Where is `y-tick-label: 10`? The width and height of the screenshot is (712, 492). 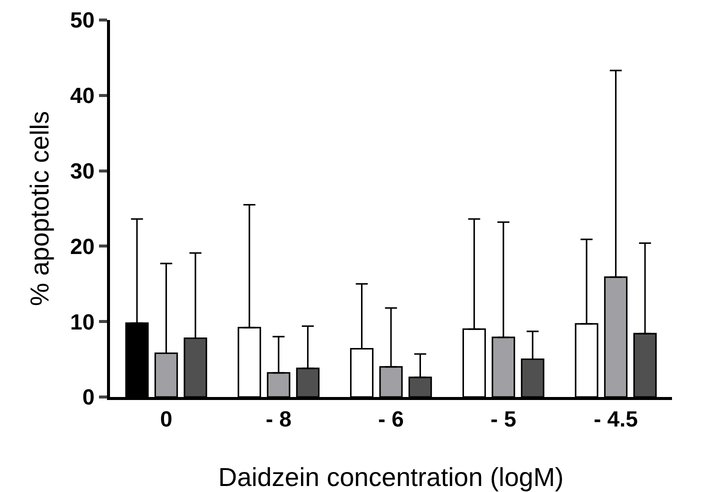
y-tick-label: 10 is located at coordinates (82, 321).